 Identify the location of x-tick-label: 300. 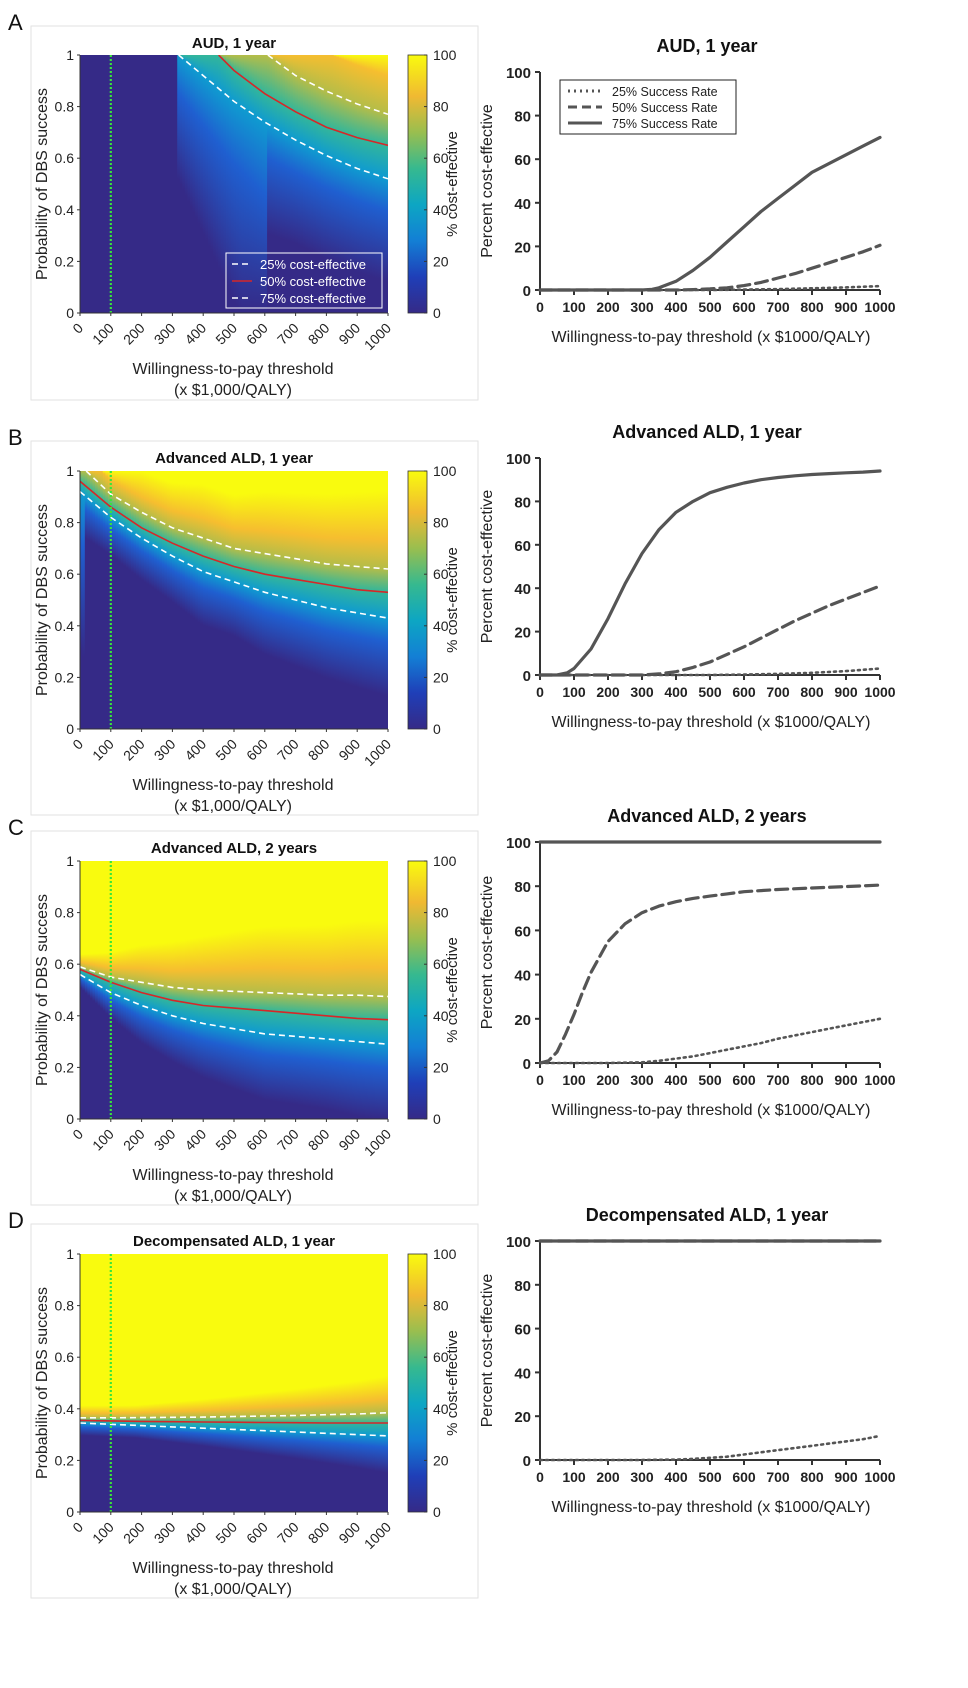
(165, 334).